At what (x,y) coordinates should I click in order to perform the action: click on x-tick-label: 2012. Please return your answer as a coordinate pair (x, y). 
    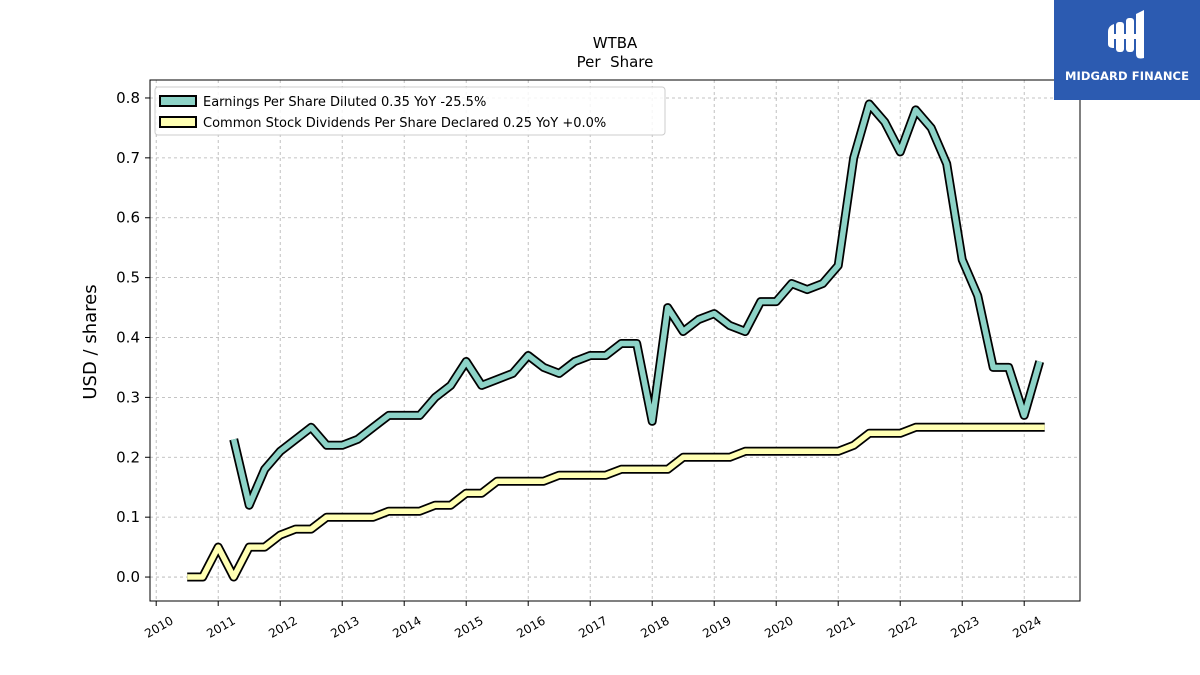
    Looking at the image, I should click on (282, 626).